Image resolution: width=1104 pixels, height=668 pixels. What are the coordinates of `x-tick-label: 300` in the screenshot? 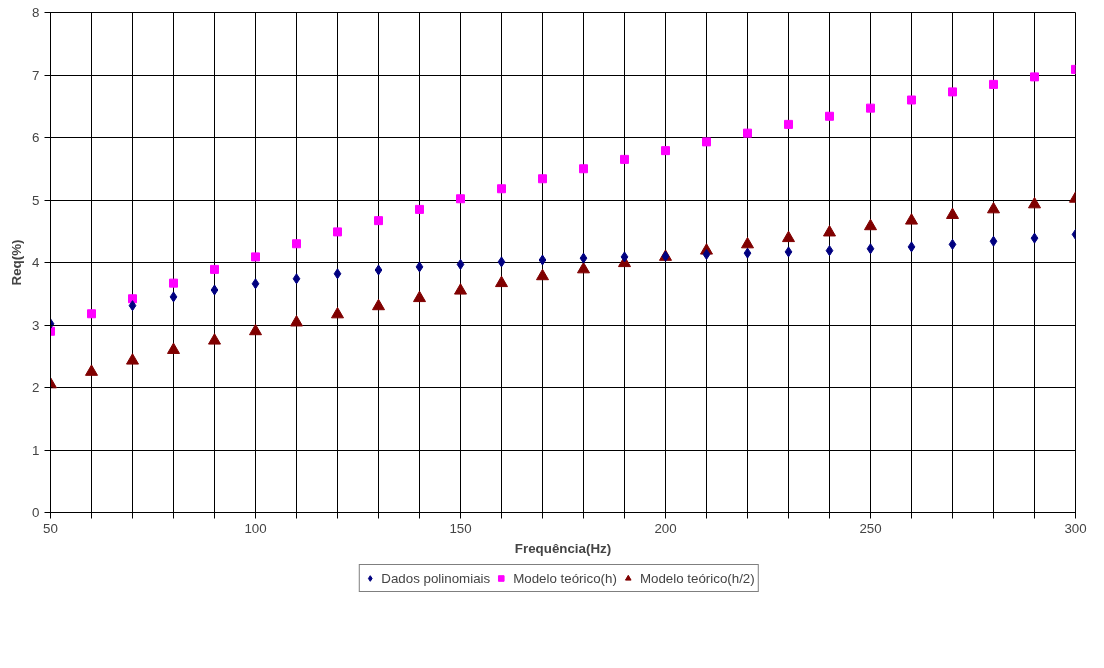 It's located at (1075, 528).